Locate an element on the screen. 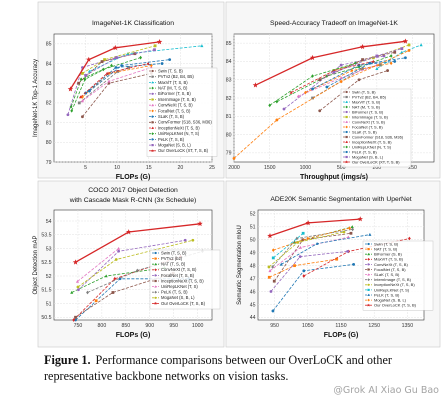 Image resolution: width=447 pixels, height=409 pixels. chart3-subtitle: with Cascade Mask R-CNN (3x Schedule) is located at coordinates (133, 200).